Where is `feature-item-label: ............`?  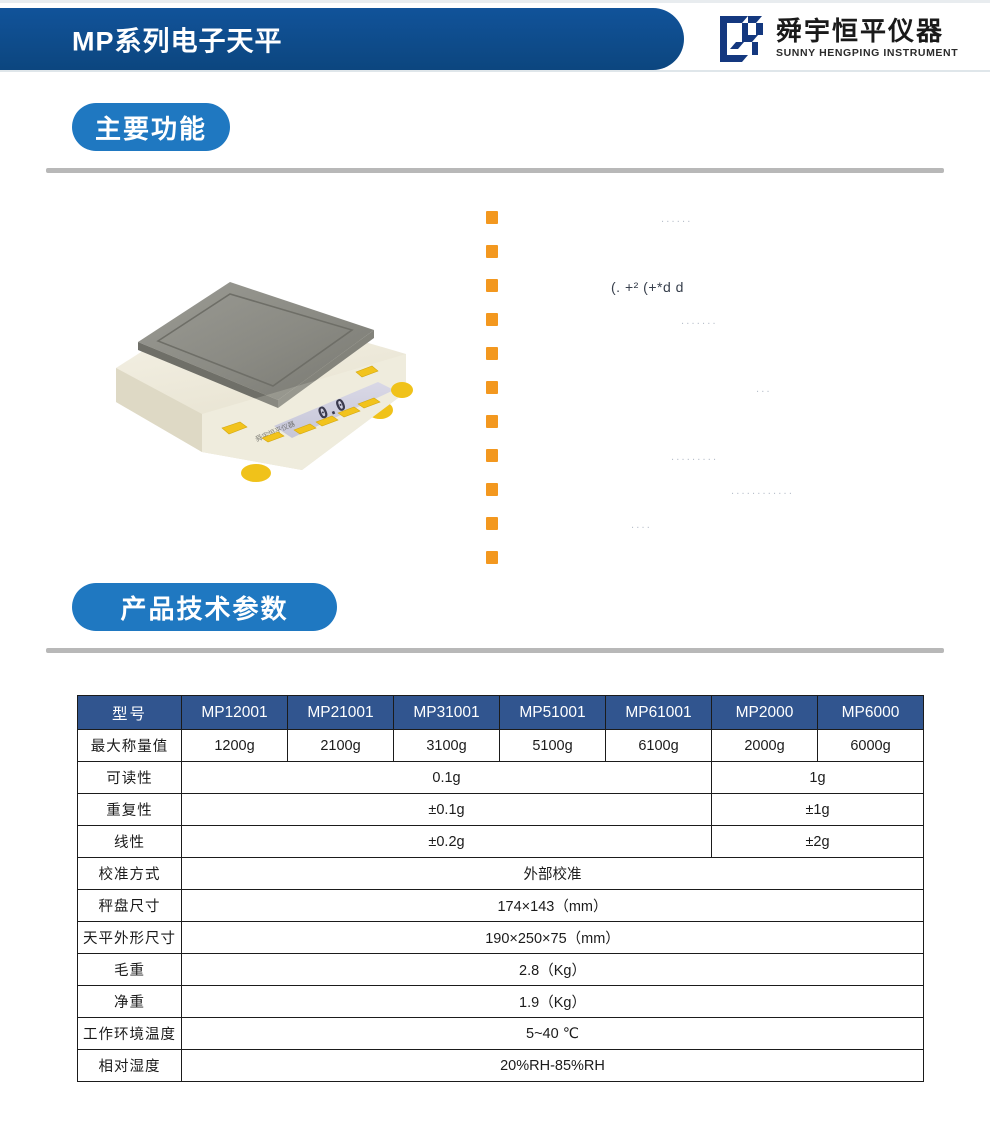
feature-item-label: ............ is located at coordinates (763, 491).